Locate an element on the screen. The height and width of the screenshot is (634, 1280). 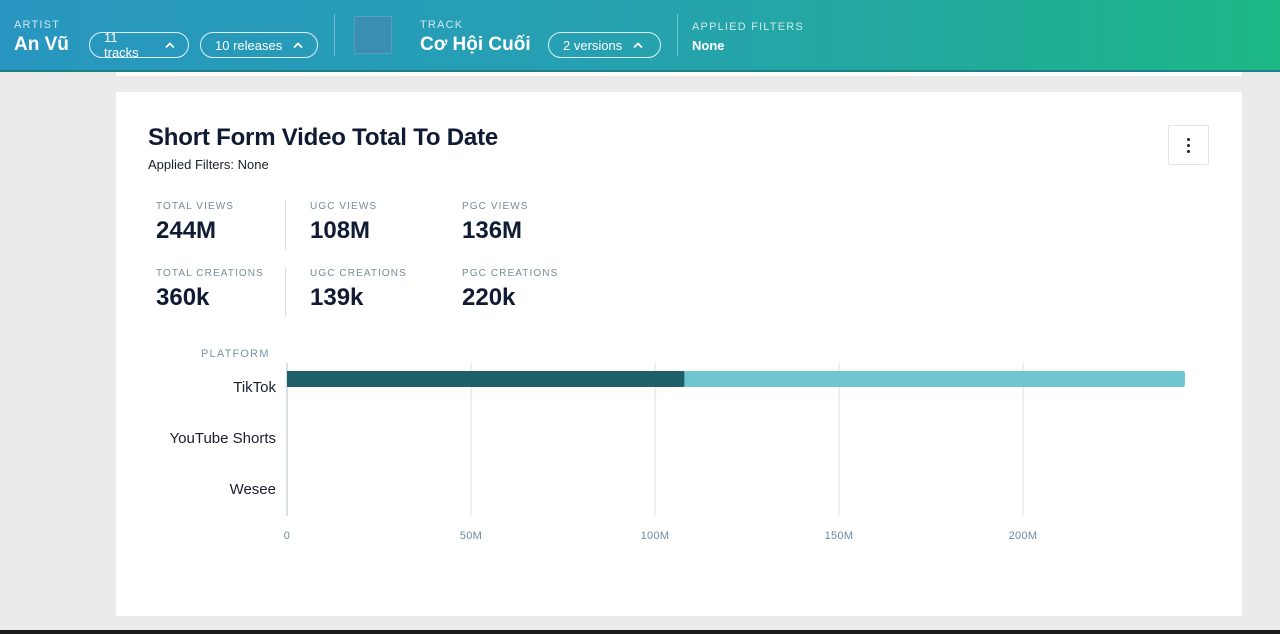
releases-dropdown: 10 releases is located at coordinates (259, 45).